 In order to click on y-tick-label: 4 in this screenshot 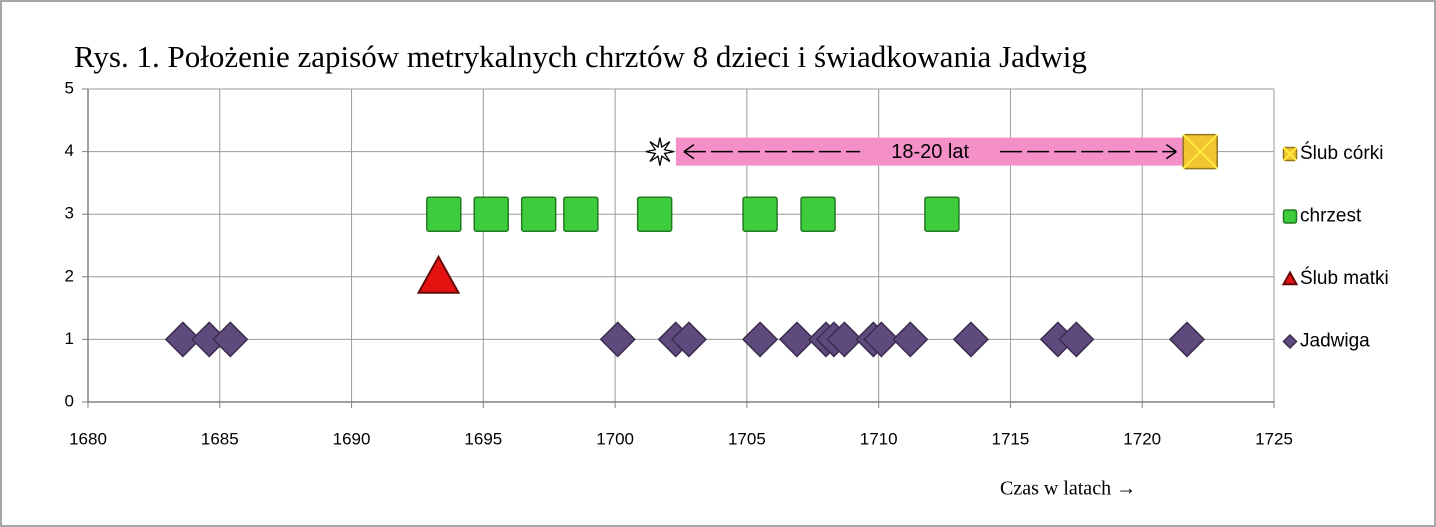, I will do `click(69, 150)`.